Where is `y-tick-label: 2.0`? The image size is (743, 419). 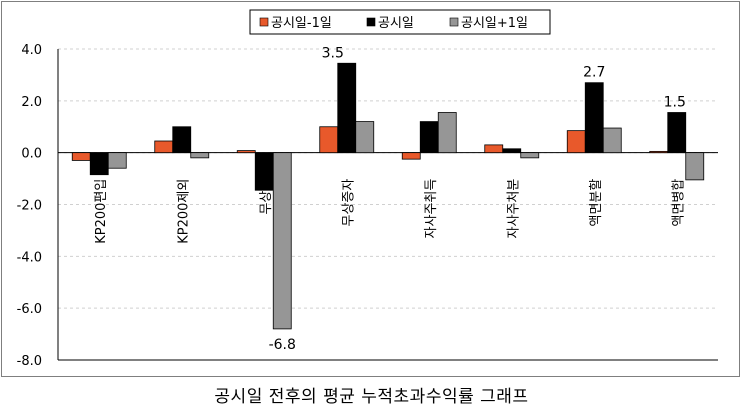
y-tick-label: 2.0 is located at coordinates (31, 102).